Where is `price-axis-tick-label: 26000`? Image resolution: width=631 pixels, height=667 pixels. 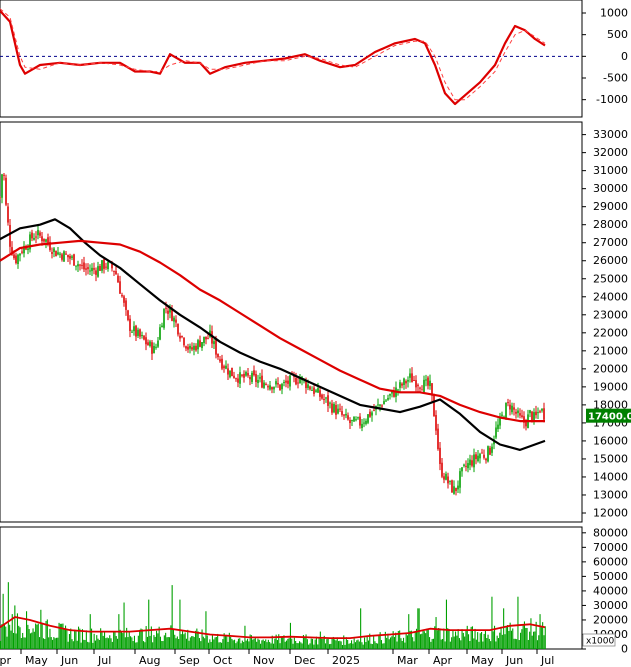
price-axis-tick-label: 26000 is located at coordinates (610, 260).